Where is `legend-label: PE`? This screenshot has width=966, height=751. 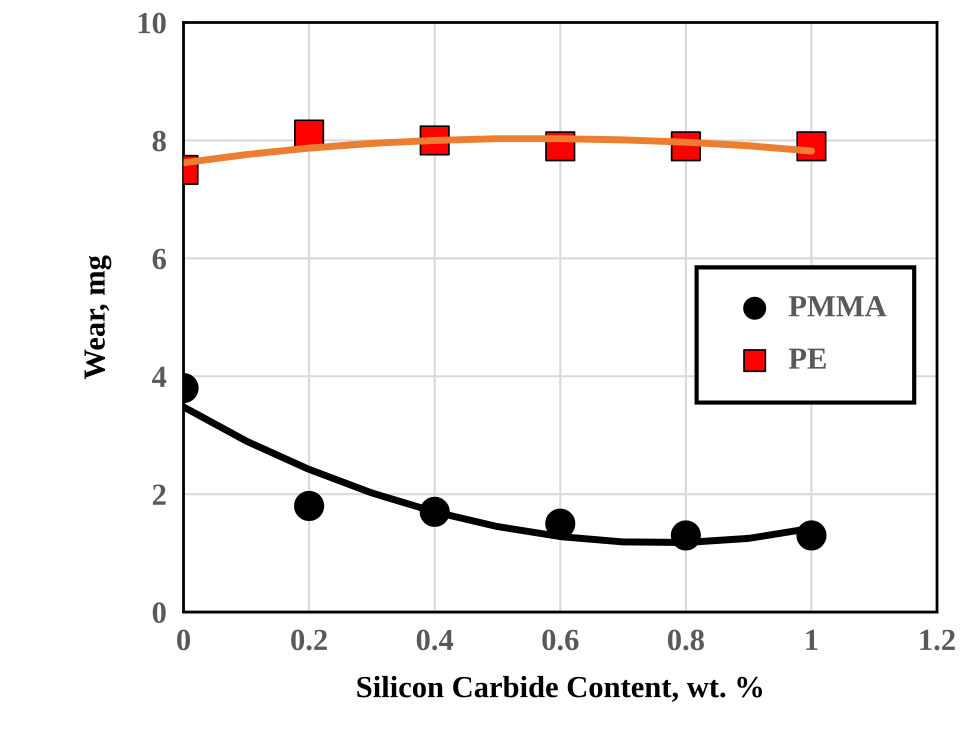 legend-label: PE is located at coordinates (807, 358).